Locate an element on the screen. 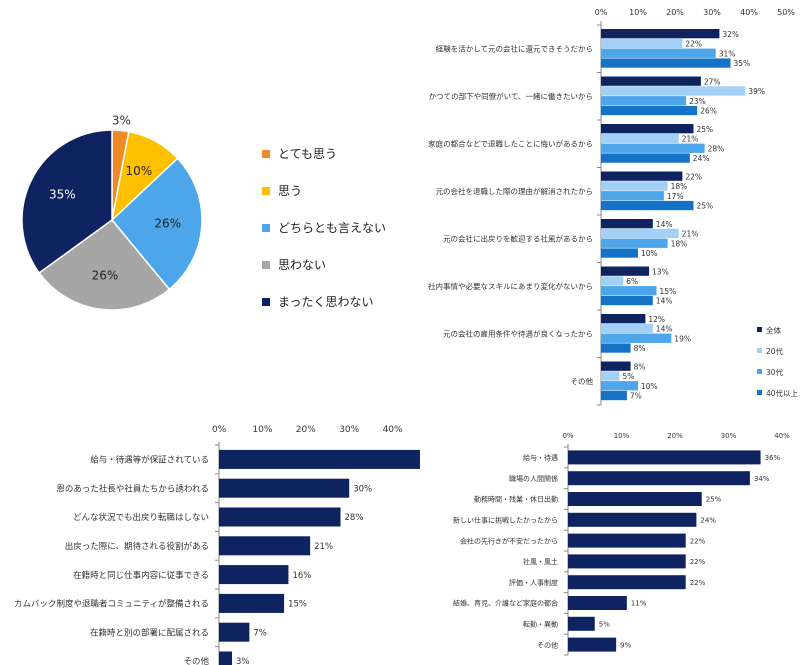 Image resolution: width=800 pixels, height=665 pixels. category-label: カムバック制度や退職者コミュニティが整備される is located at coordinates (111, 604).